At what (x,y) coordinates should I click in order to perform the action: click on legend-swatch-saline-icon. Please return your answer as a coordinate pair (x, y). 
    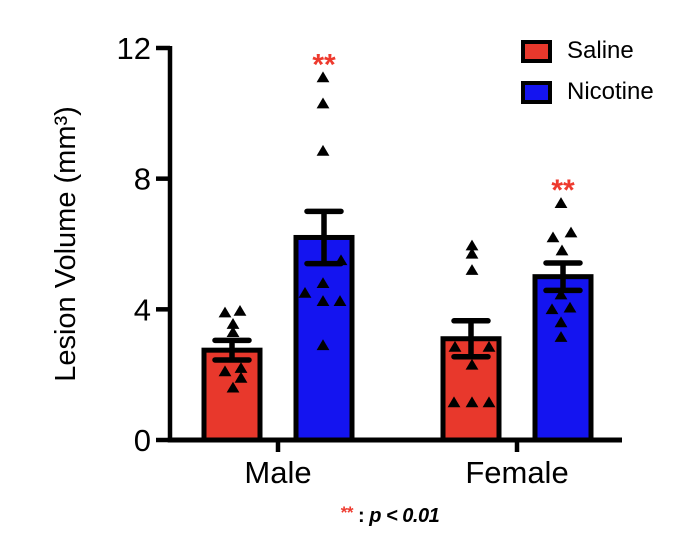
    Looking at the image, I should click on (536, 51).